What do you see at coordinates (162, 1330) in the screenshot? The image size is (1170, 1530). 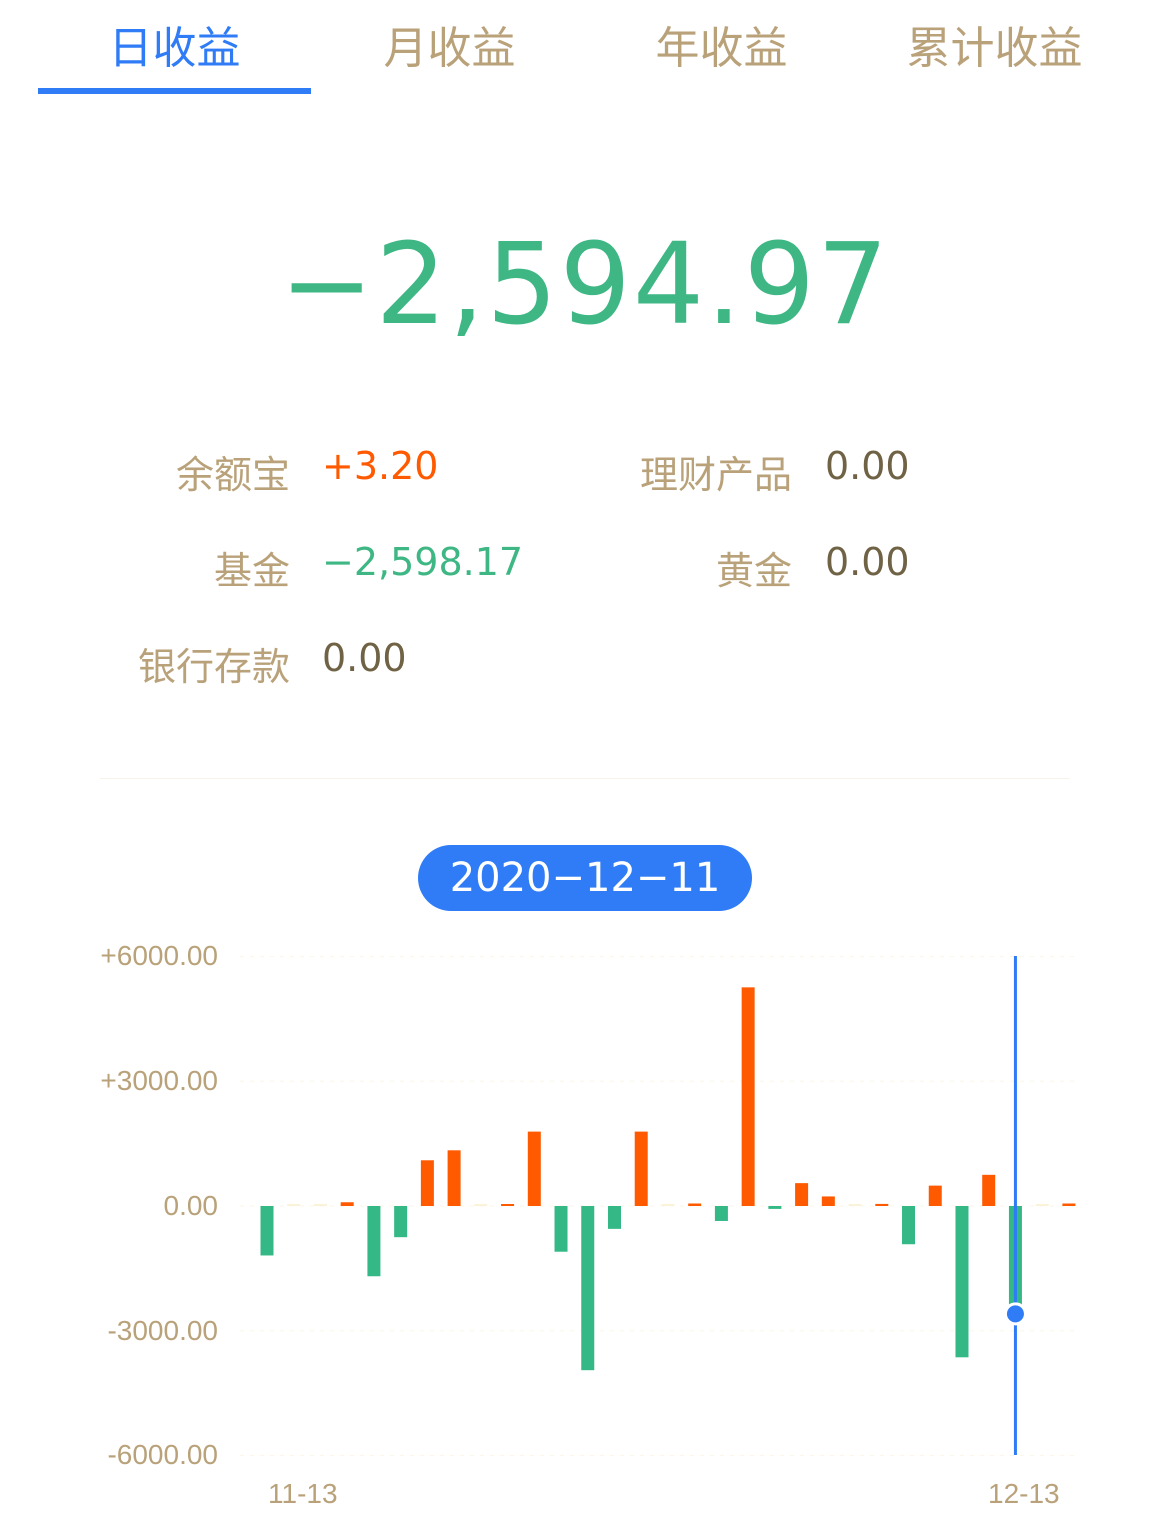 I see `y-tick-label: -3000.00` at bounding box center [162, 1330].